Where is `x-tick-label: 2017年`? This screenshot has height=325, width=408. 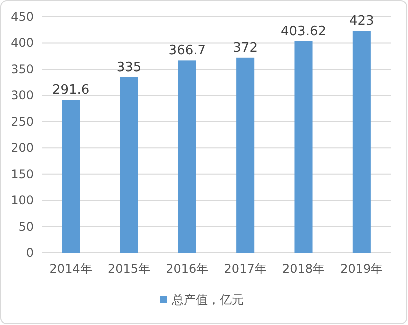
x-tick-label: 2017年 is located at coordinates (245, 269).